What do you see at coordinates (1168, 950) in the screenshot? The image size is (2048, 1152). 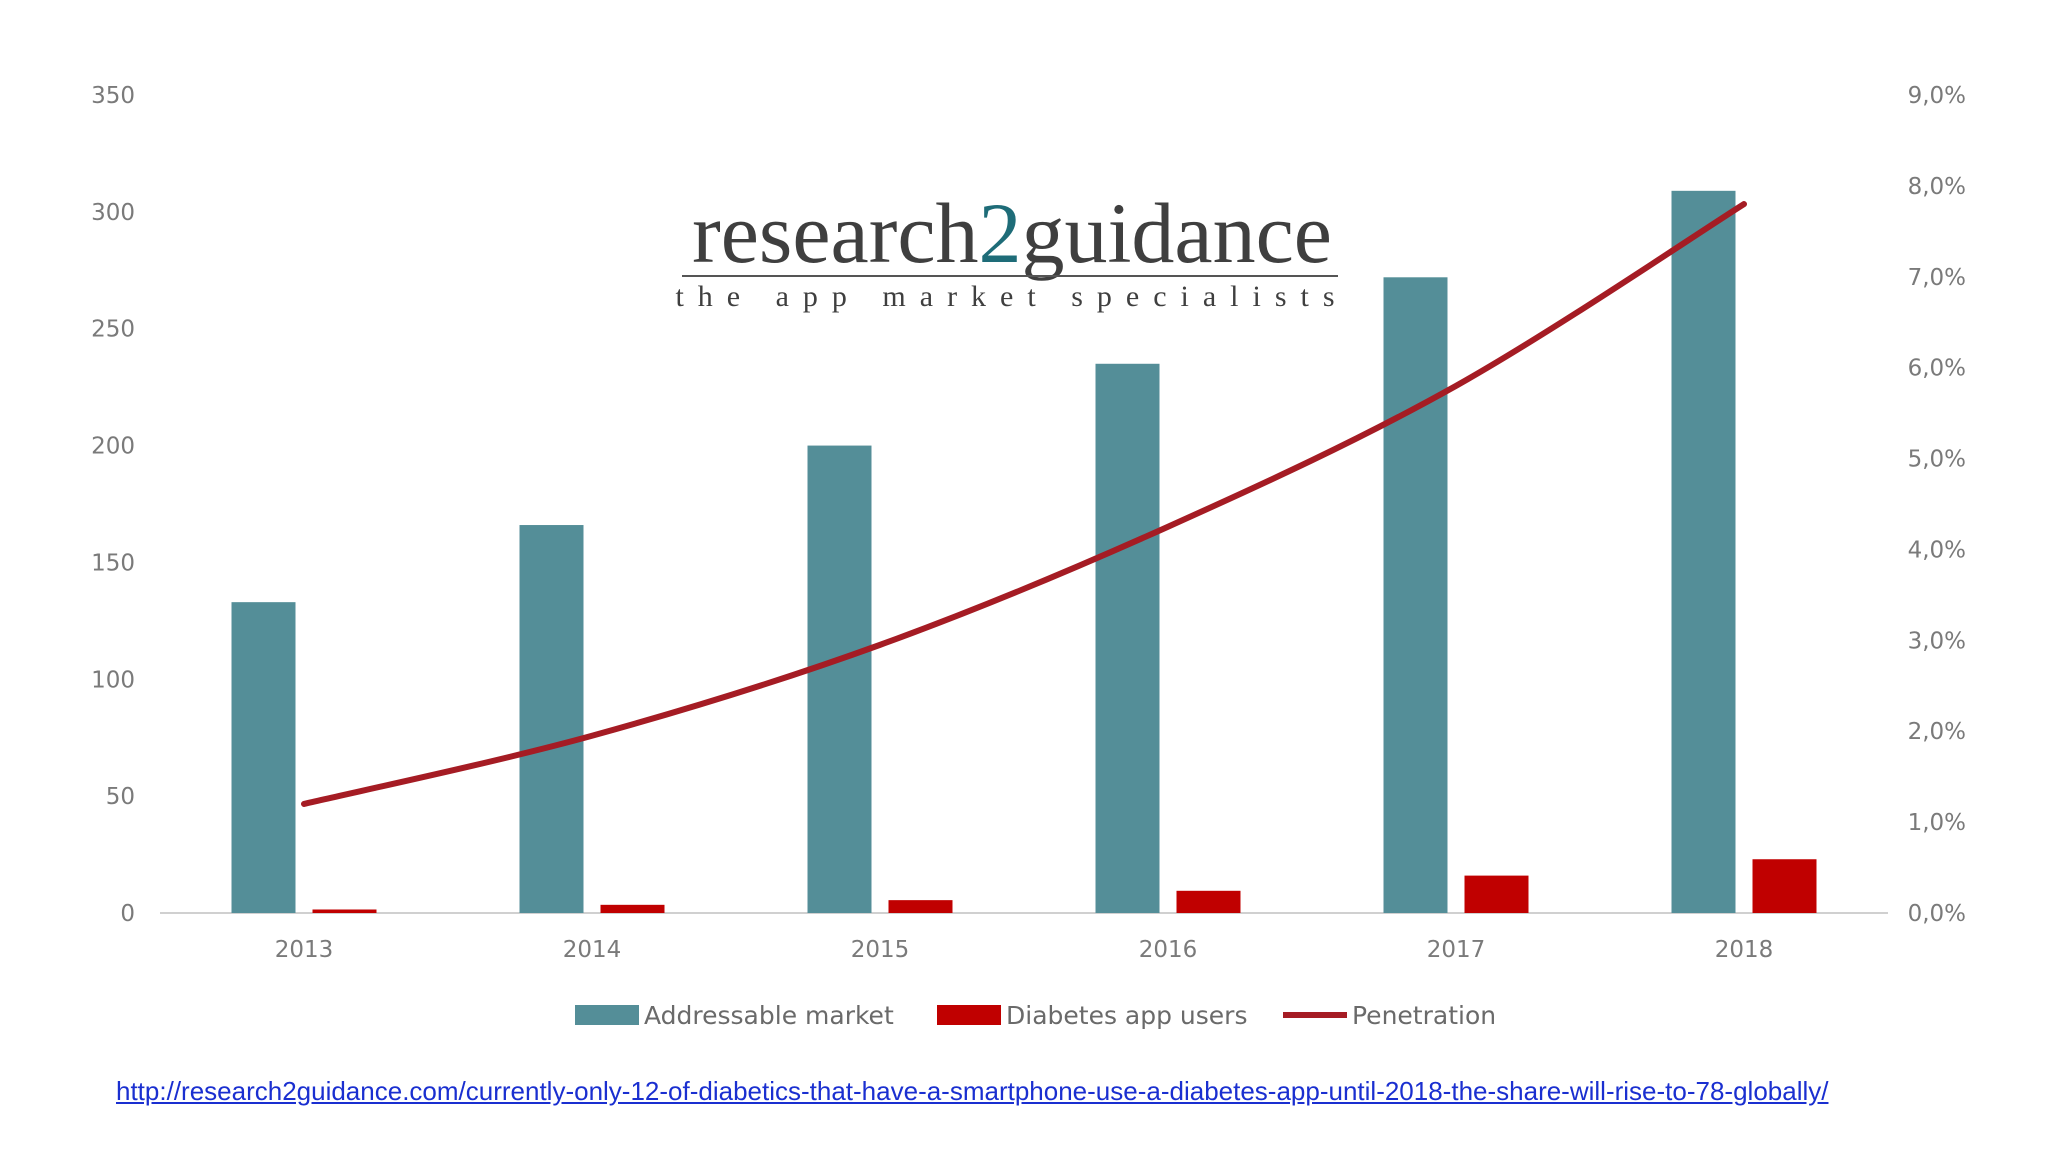 I see `x-tick-label: 2016` at bounding box center [1168, 950].